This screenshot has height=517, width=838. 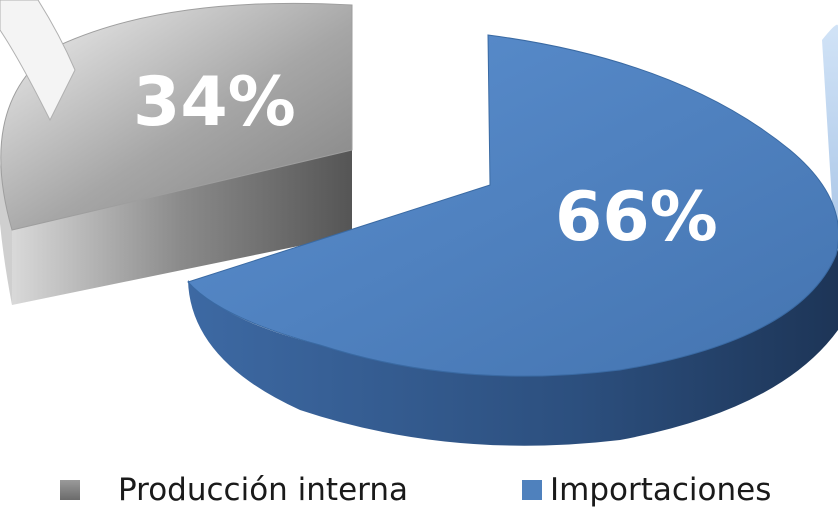 What do you see at coordinates (661, 490) in the screenshot?
I see `legend-label-importaciones: Importaciones` at bounding box center [661, 490].